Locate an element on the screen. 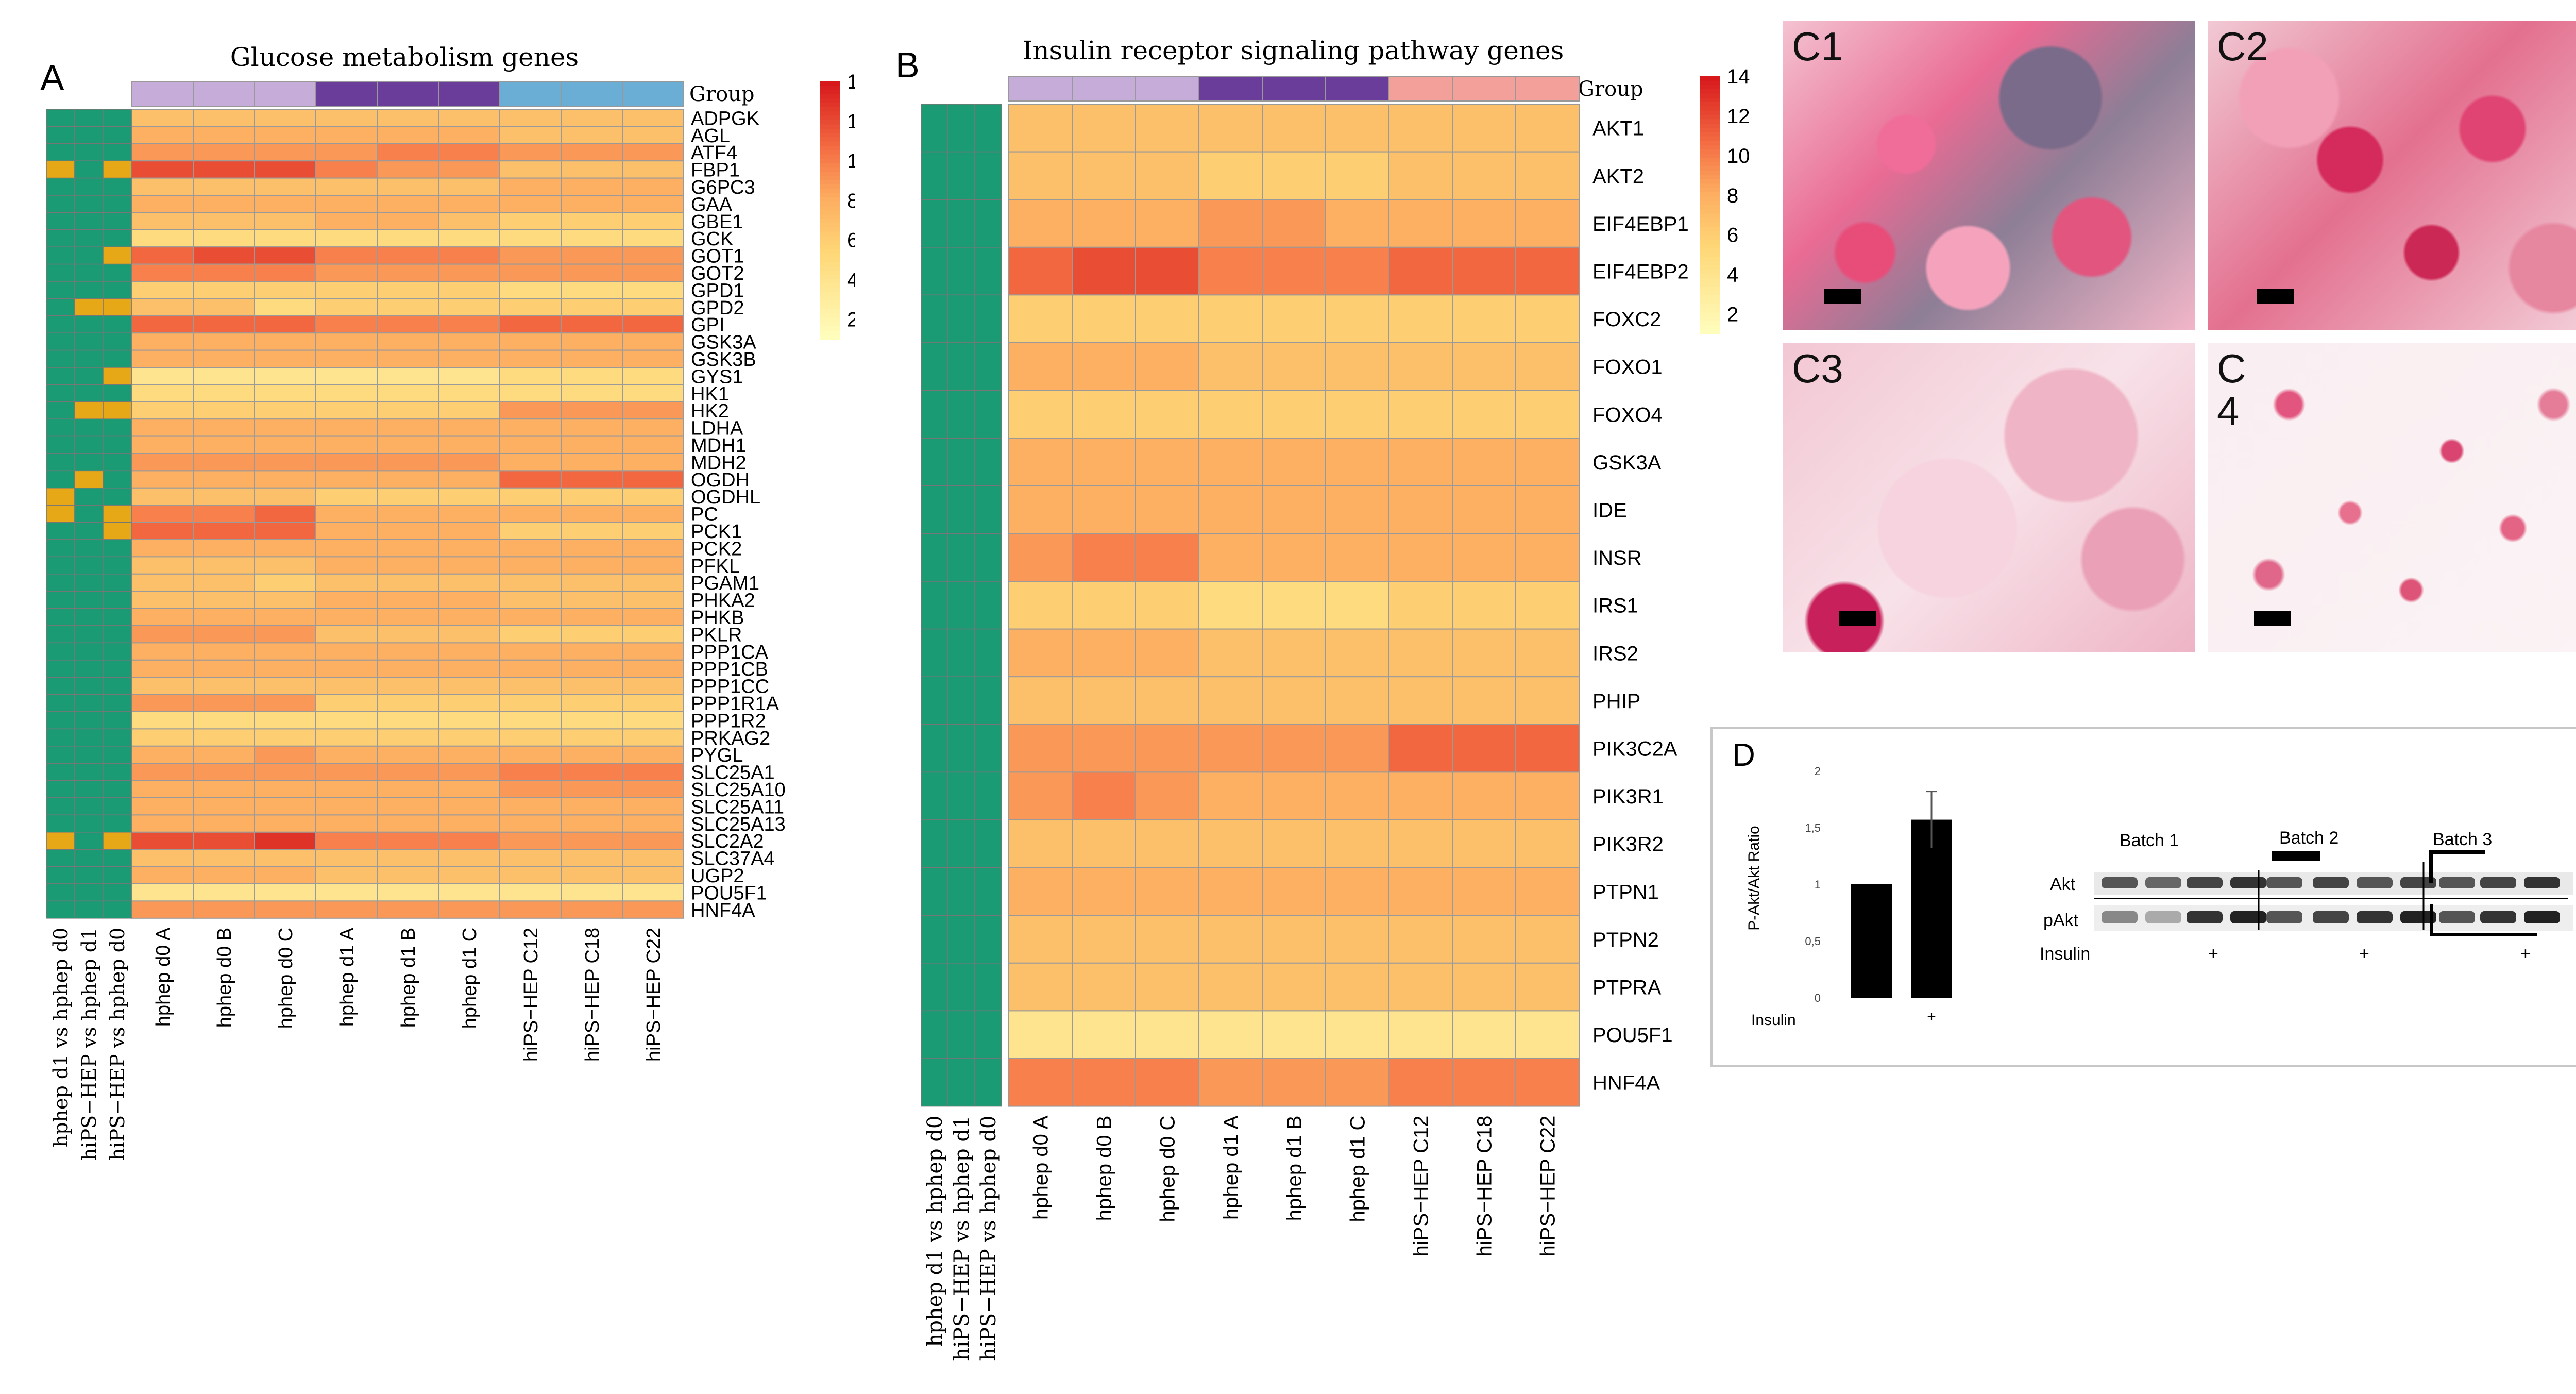 This screenshot has height=1394, width=2576. gene-label: PIK3R1 is located at coordinates (1628, 796).